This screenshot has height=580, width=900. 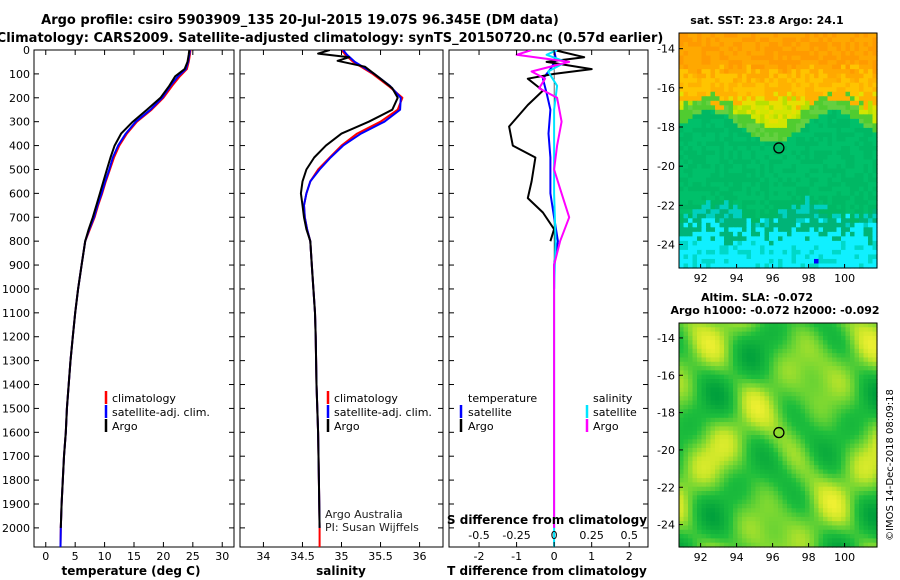 I want to click on sla-title-line-2: Argo h1000: -0.072 h2000: -0.092, so click(x=774, y=310).